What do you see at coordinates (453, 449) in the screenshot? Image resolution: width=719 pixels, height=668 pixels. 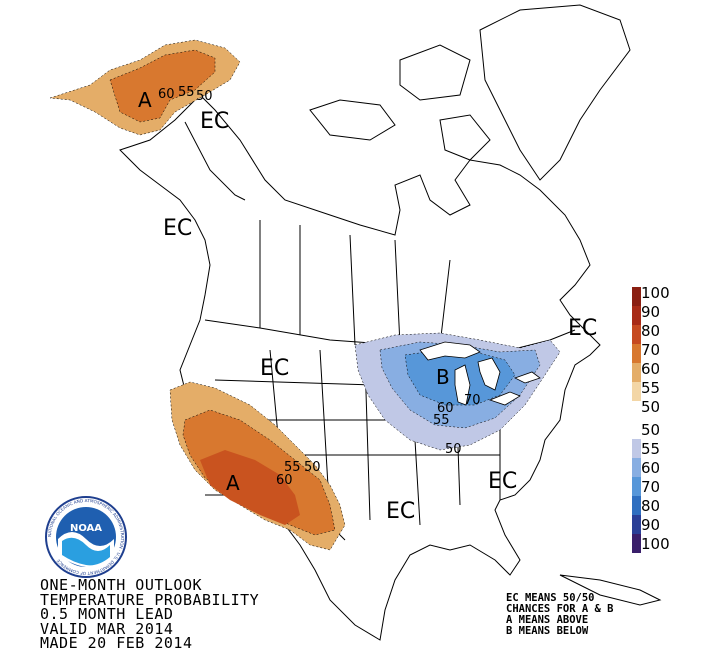 I see `contour-label-great-lakes-50: 50` at bounding box center [453, 449].